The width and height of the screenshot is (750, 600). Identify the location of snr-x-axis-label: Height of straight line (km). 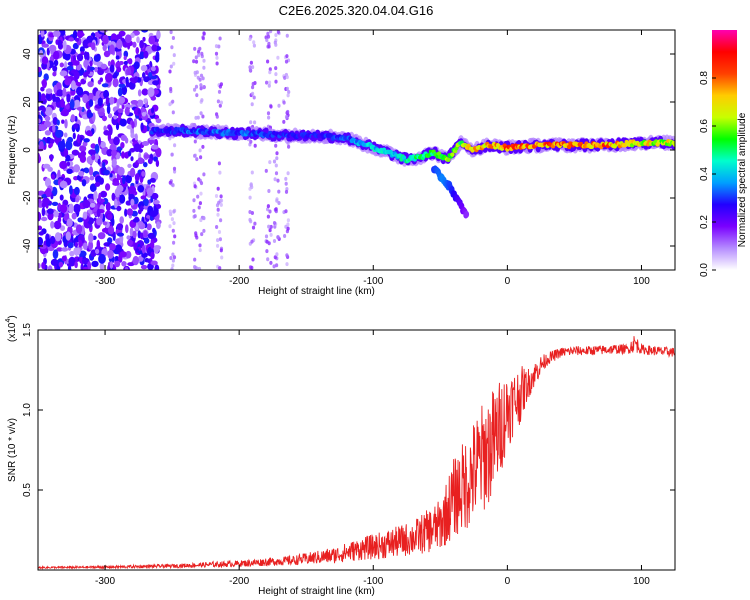
(316, 591).